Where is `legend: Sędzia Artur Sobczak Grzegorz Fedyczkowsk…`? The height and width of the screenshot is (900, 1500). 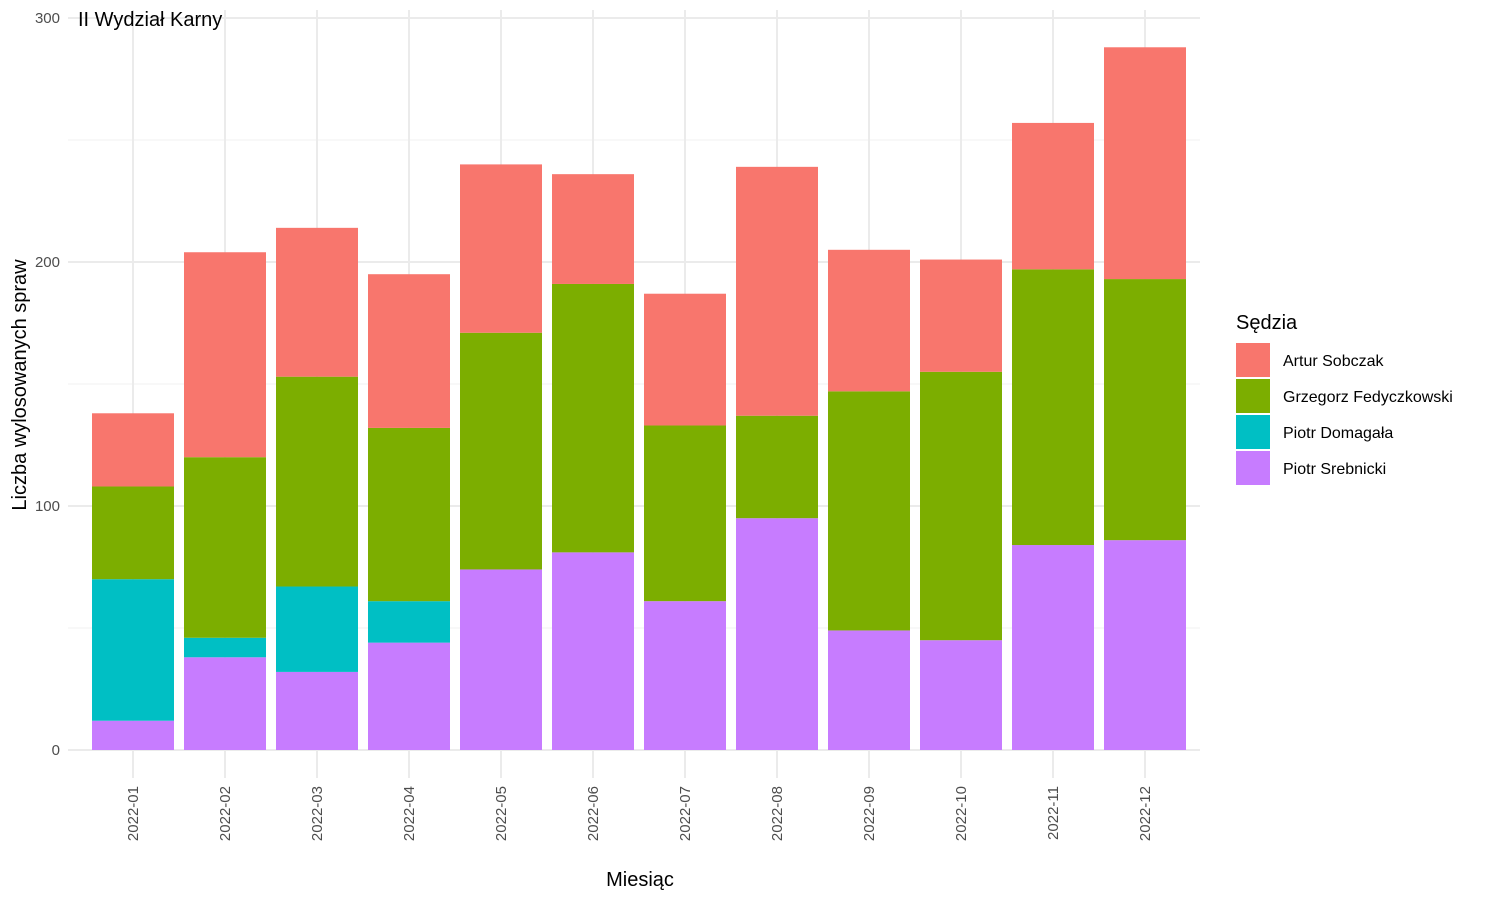 legend: Sędzia Artur Sobczak Grzegorz Fedyczkowsk… is located at coordinates (1344, 398).